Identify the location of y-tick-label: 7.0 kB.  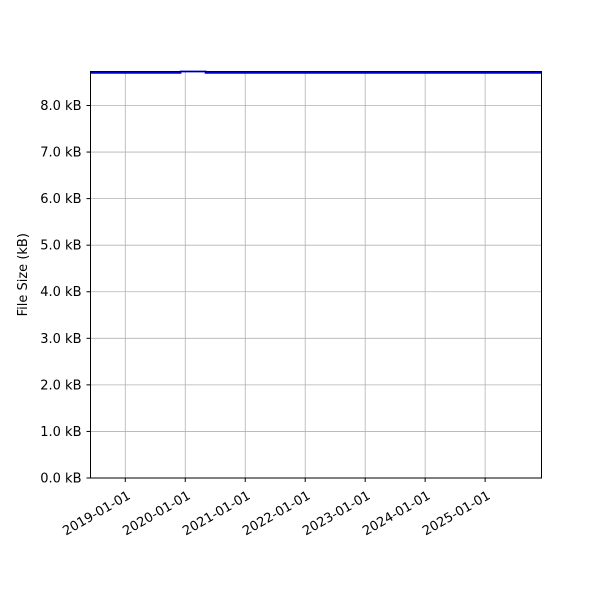
(60, 153).